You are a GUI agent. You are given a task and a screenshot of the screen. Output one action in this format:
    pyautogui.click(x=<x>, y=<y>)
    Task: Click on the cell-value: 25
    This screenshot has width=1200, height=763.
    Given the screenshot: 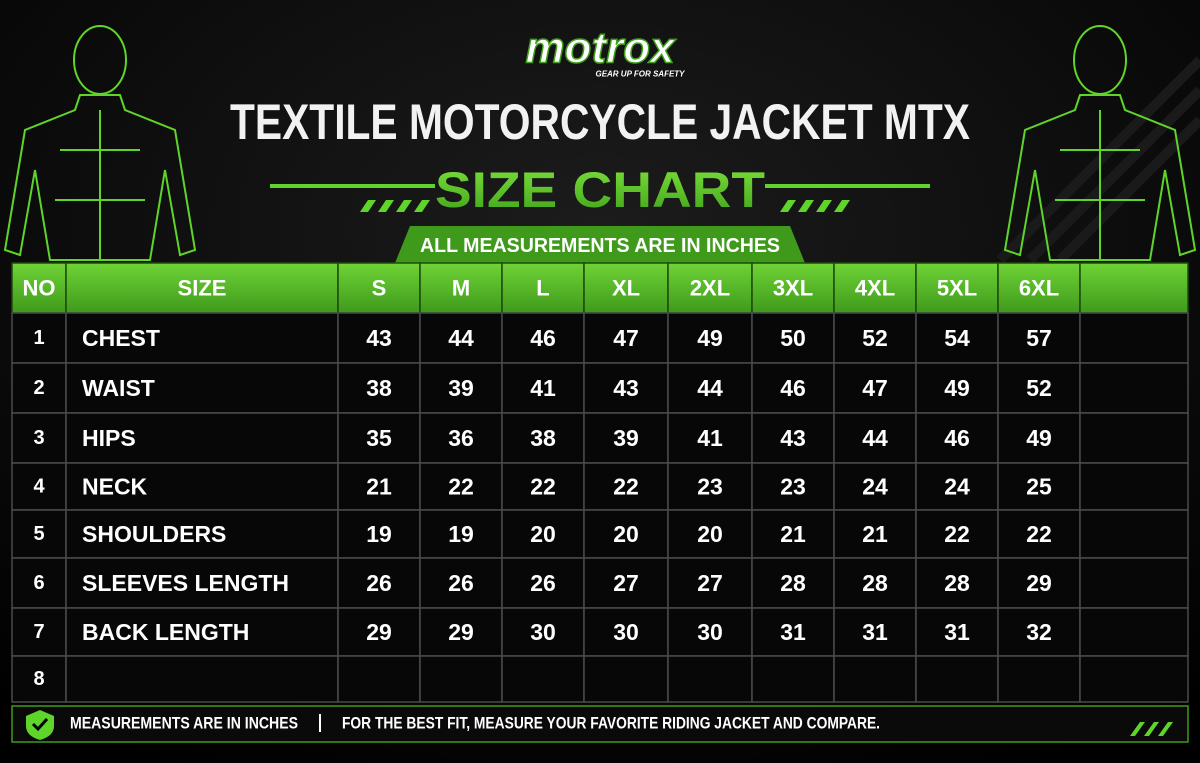 What is the action you would take?
    pyautogui.click(x=1039, y=487)
    